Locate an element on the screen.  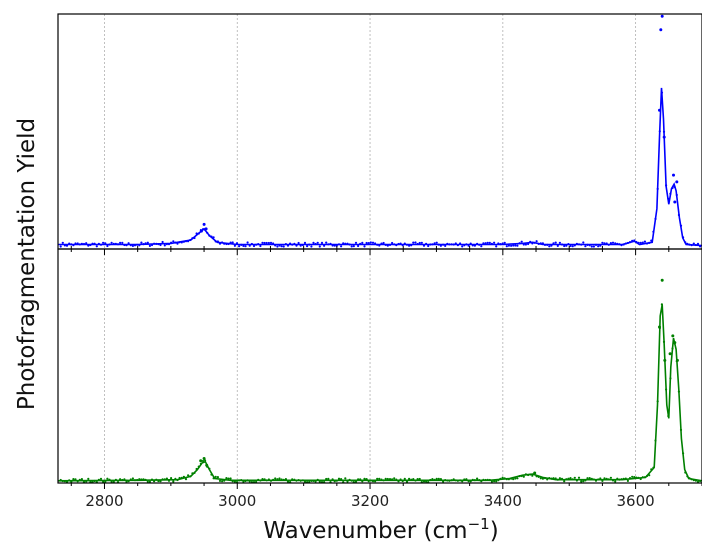
x-tick-label-3000: 3000 is located at coordinates (237, 501).